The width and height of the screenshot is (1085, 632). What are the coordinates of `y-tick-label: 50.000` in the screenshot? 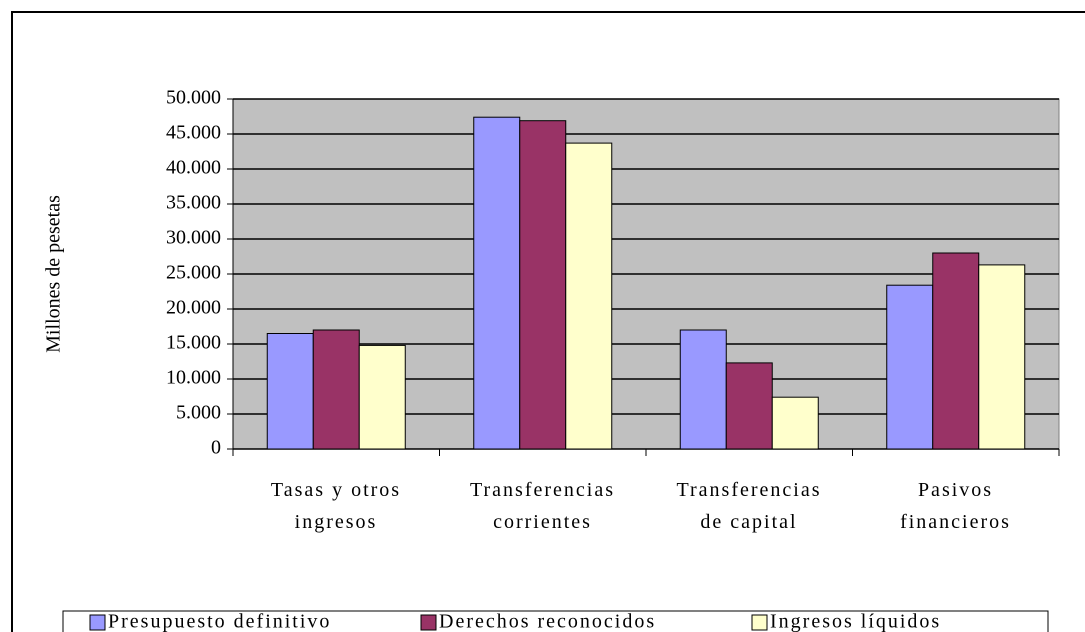 It's located at (193, 98).